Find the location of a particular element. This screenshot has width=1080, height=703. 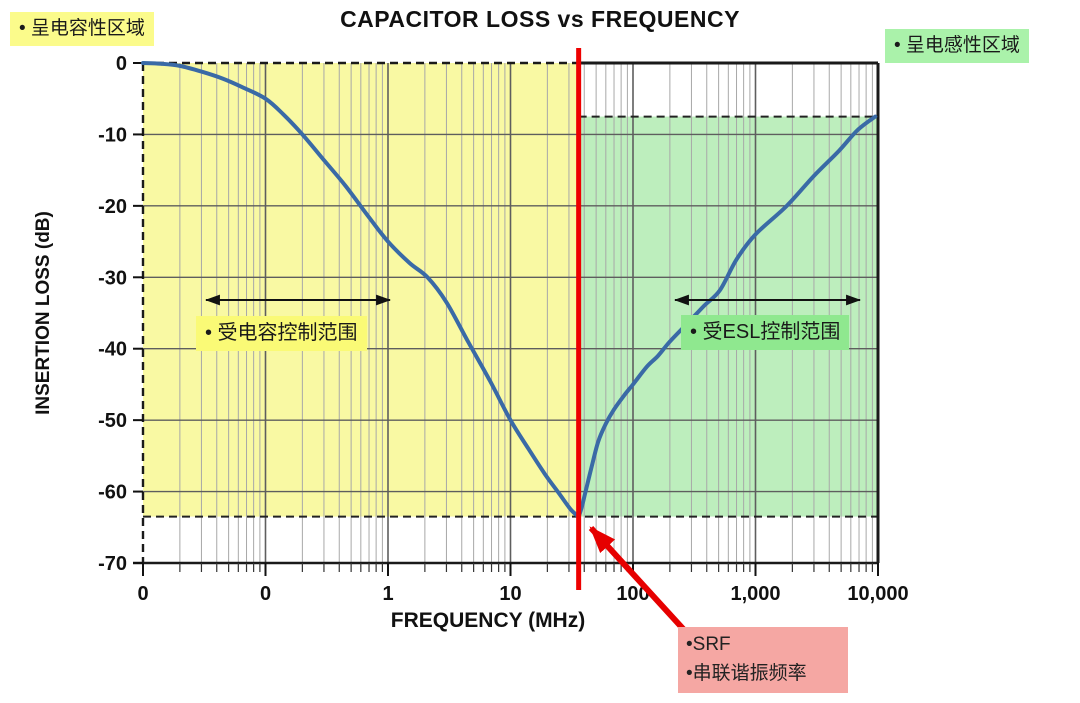

y-tick-label: -60 is located at coordinates (112, 493).